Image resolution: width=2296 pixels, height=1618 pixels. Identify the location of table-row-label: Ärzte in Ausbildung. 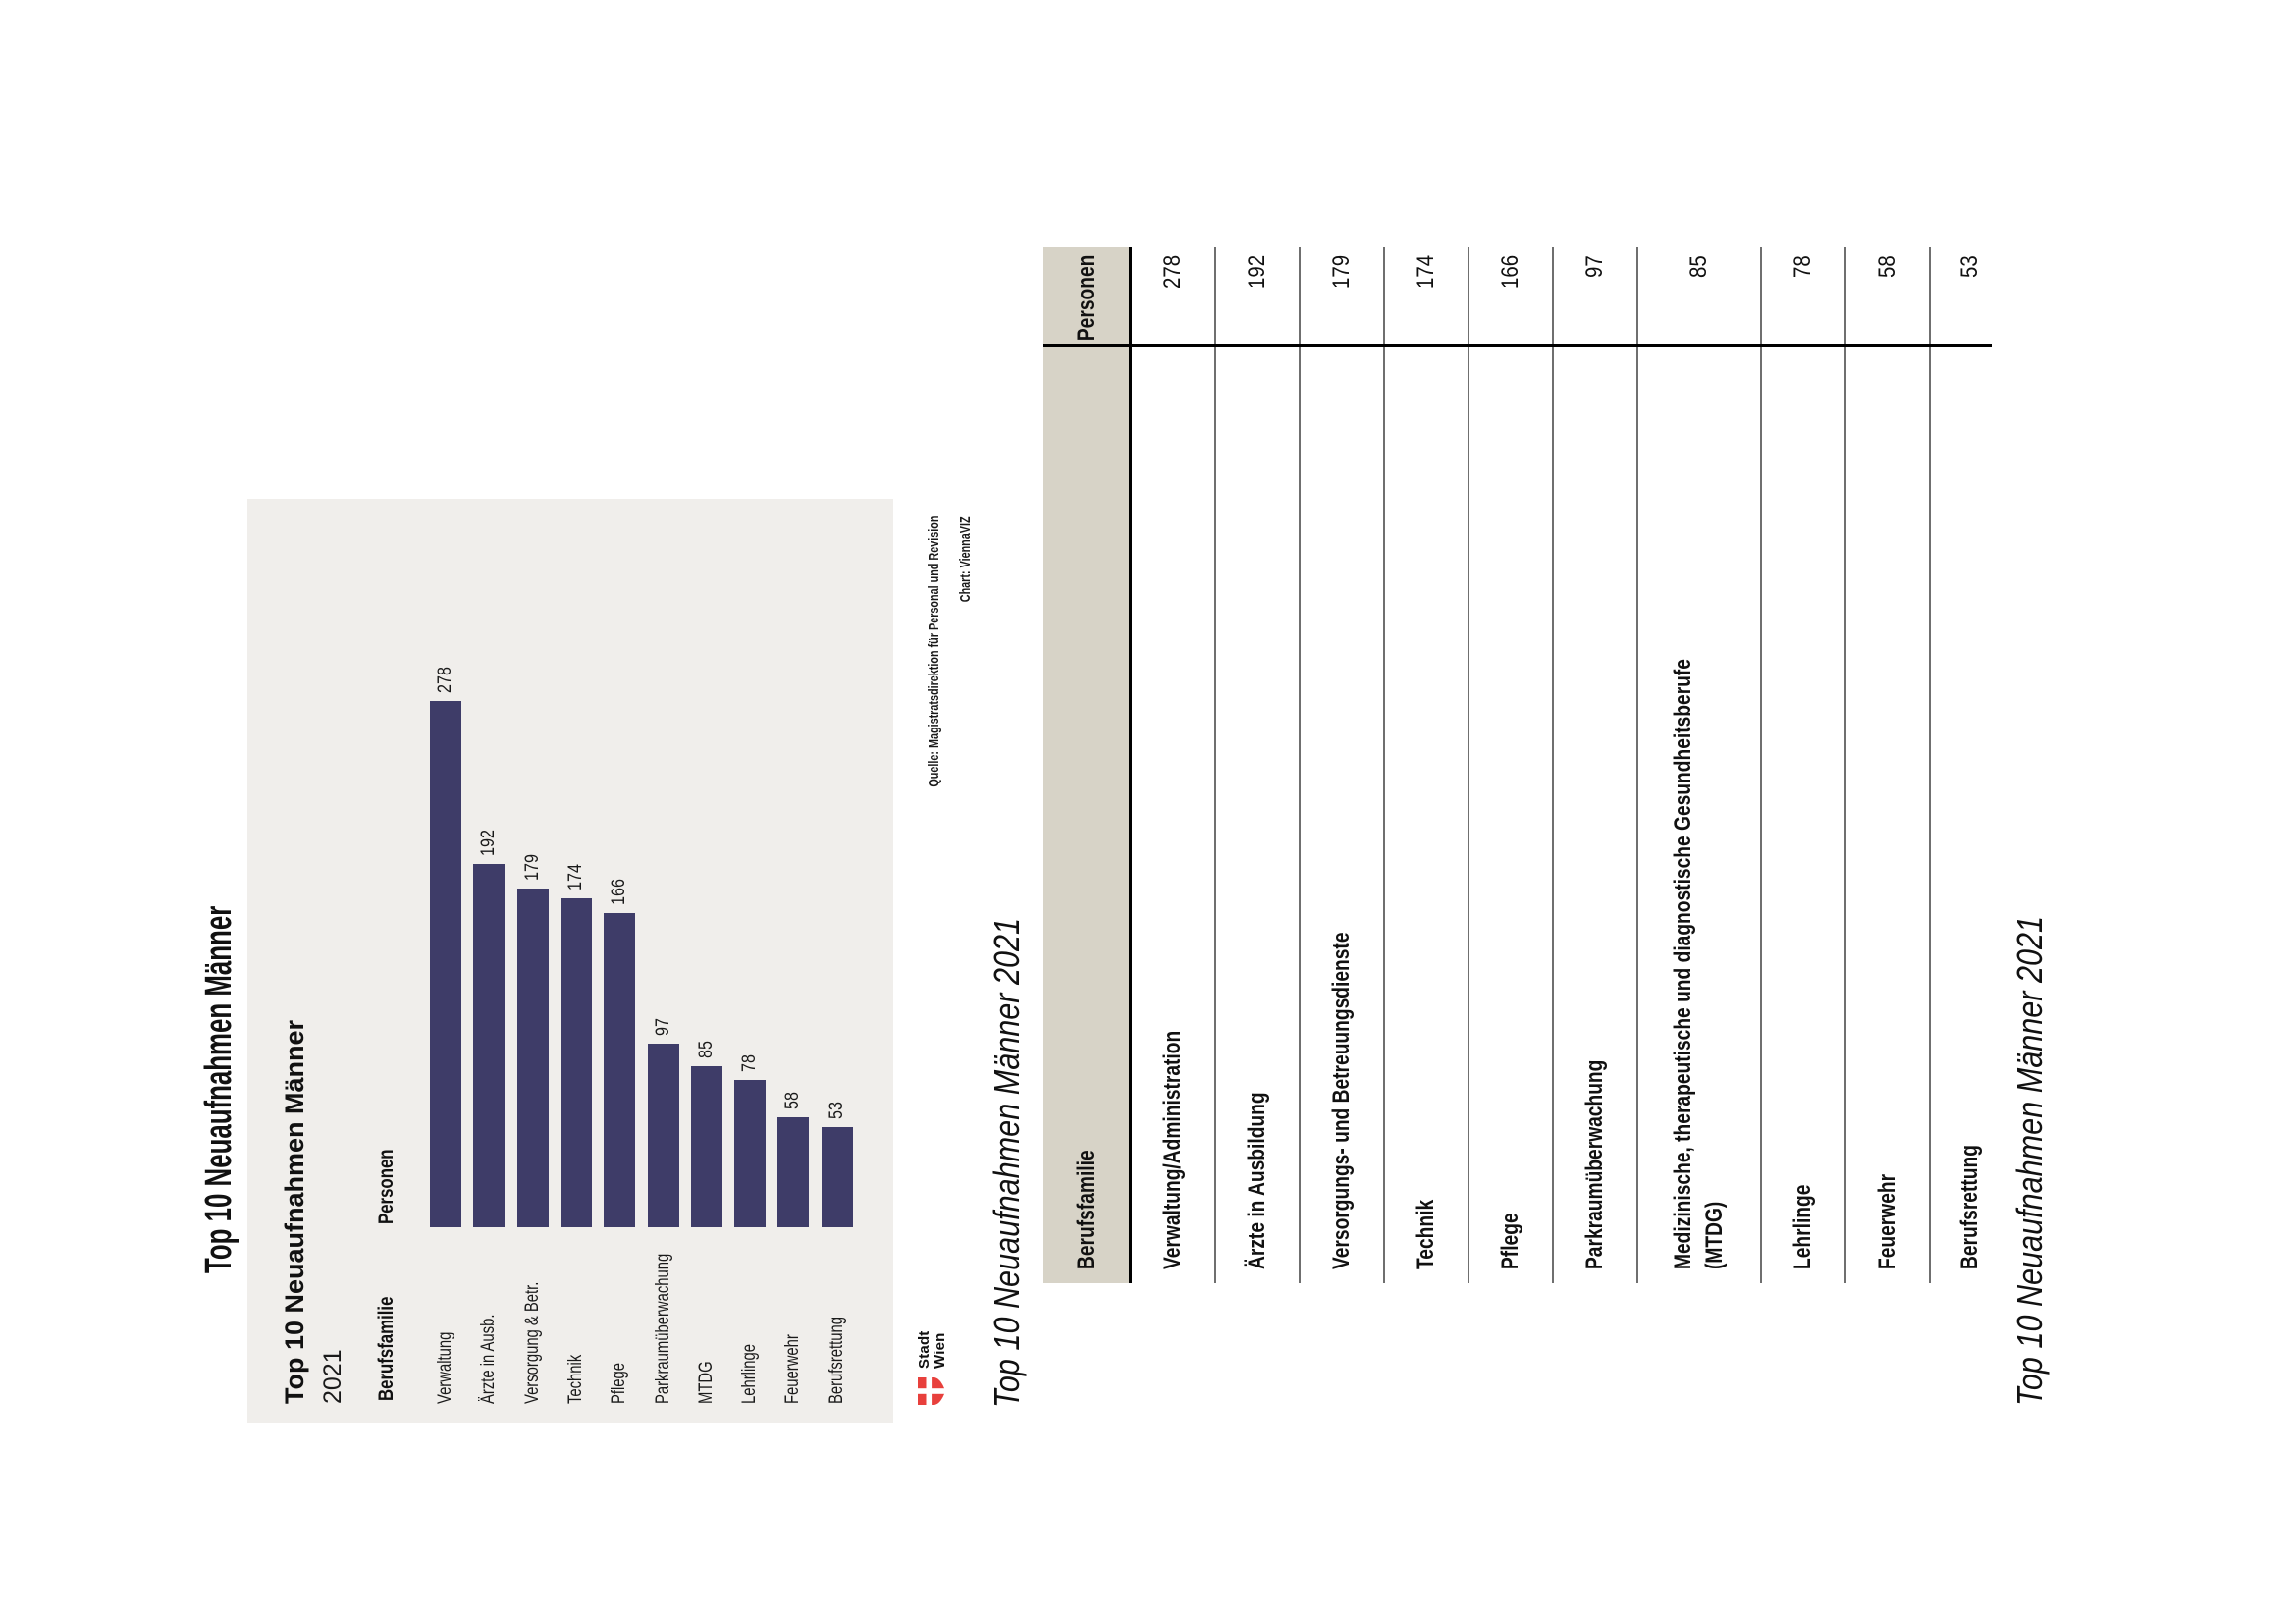
(1257, 1180).